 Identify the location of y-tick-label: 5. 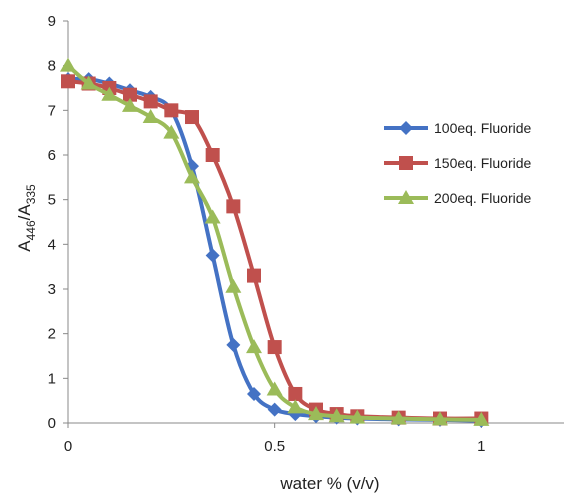
(52, 200).